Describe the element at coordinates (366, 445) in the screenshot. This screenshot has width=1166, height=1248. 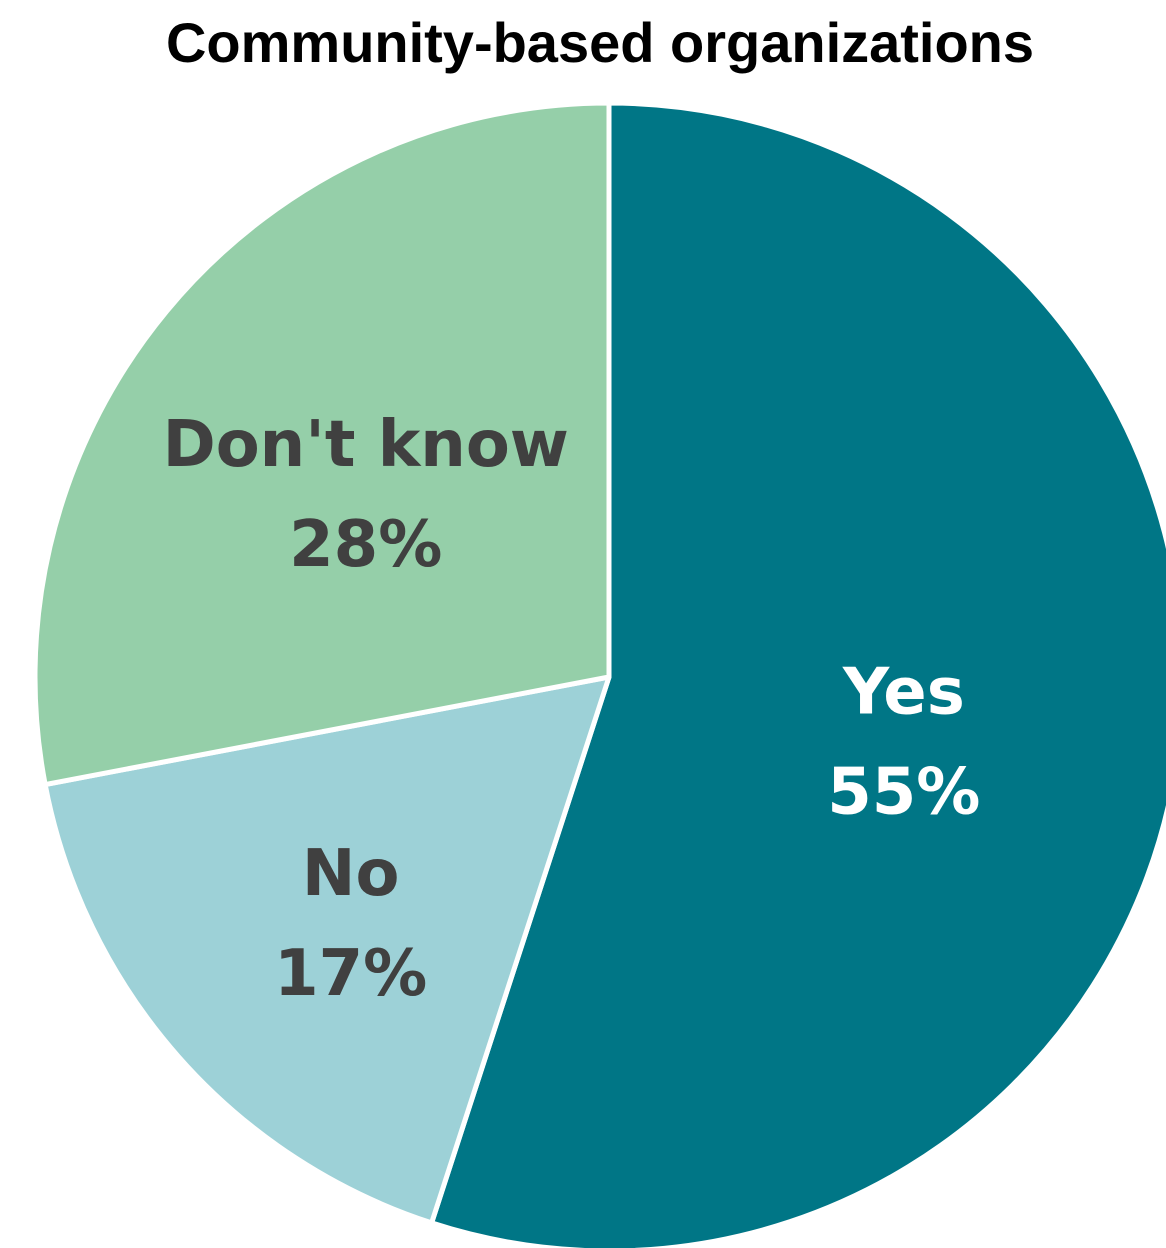
I see `slice-label-don-t-know: Don't know` at that location.